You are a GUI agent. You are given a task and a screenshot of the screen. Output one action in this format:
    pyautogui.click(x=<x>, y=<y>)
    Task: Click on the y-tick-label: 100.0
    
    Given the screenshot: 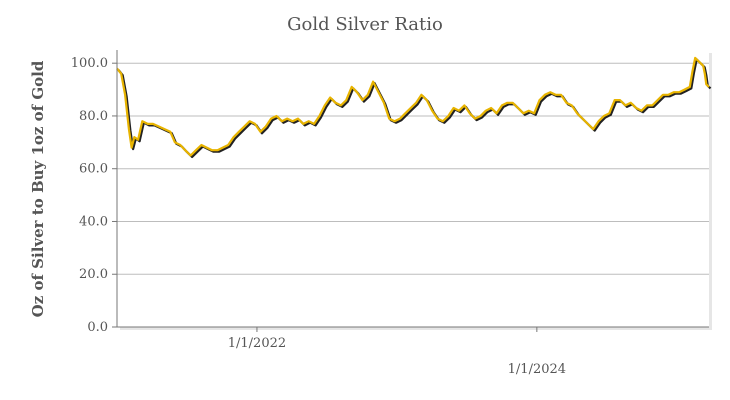 What is the action you would take?
    pyautogui.click(x=89, y=63)
    